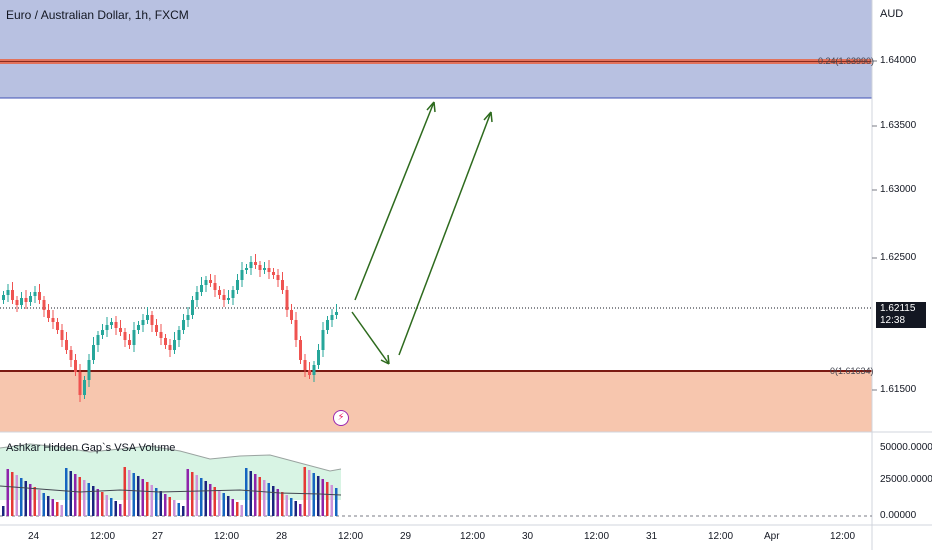 The height and width of the screenshot is (550, 932). What do you see at coordinates (528, 536) in the screenshot?
I see `time-tick: 30` at bounding box center [528, 536].